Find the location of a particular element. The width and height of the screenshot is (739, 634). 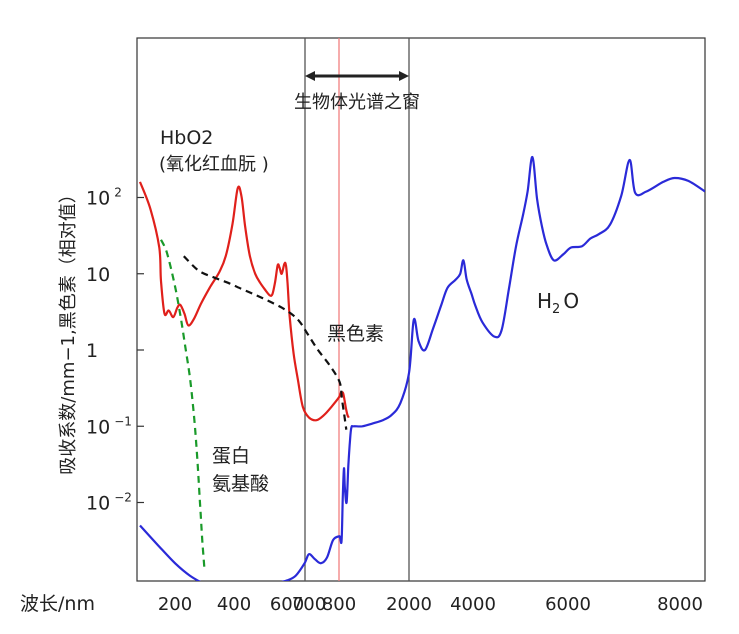

window-label: 生物体光谱之窗 is located at coordinates (357, 102).